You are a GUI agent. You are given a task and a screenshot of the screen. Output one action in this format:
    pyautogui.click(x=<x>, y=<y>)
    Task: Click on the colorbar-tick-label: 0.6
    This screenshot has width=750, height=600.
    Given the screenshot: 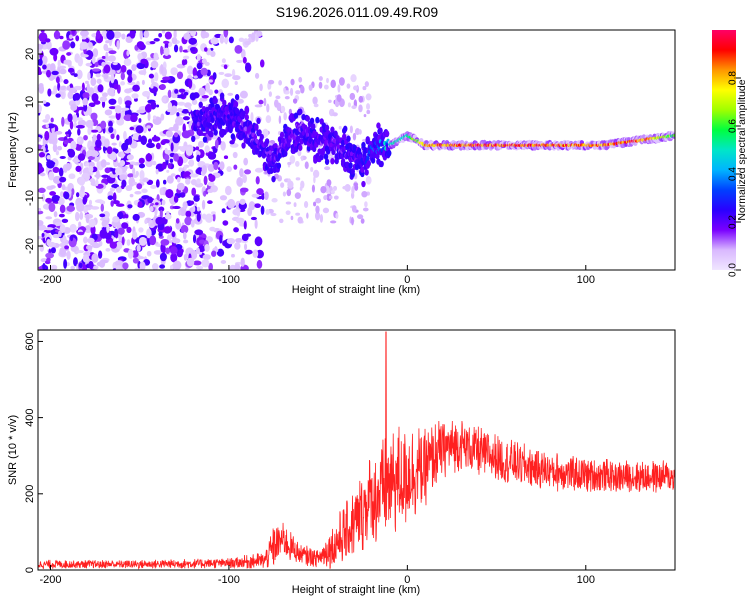 What is the action you would take?
    pyautogui.click(x=733, y=126)
    